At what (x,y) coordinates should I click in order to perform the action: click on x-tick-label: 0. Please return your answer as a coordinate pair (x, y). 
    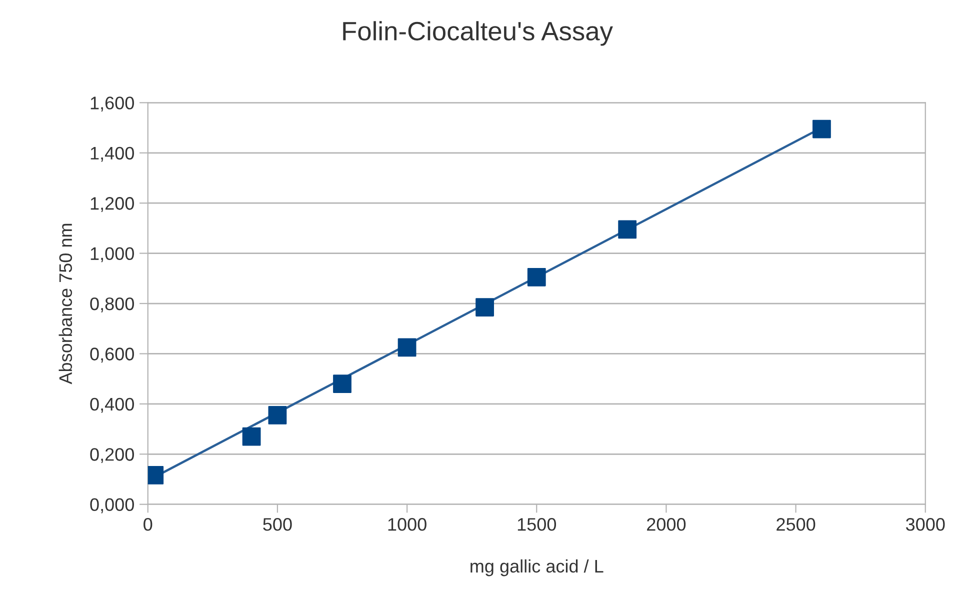
    Looking at the image, I should click on (148, 524).